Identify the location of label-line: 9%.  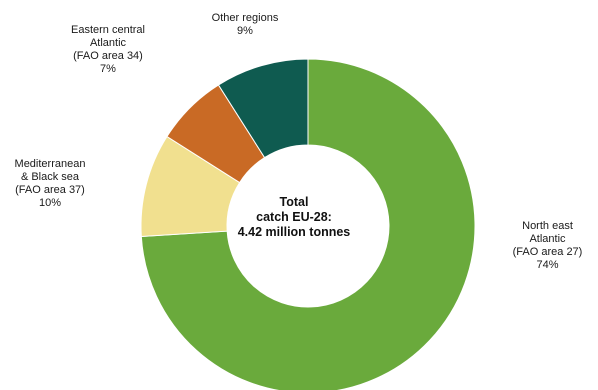
(245, 31).